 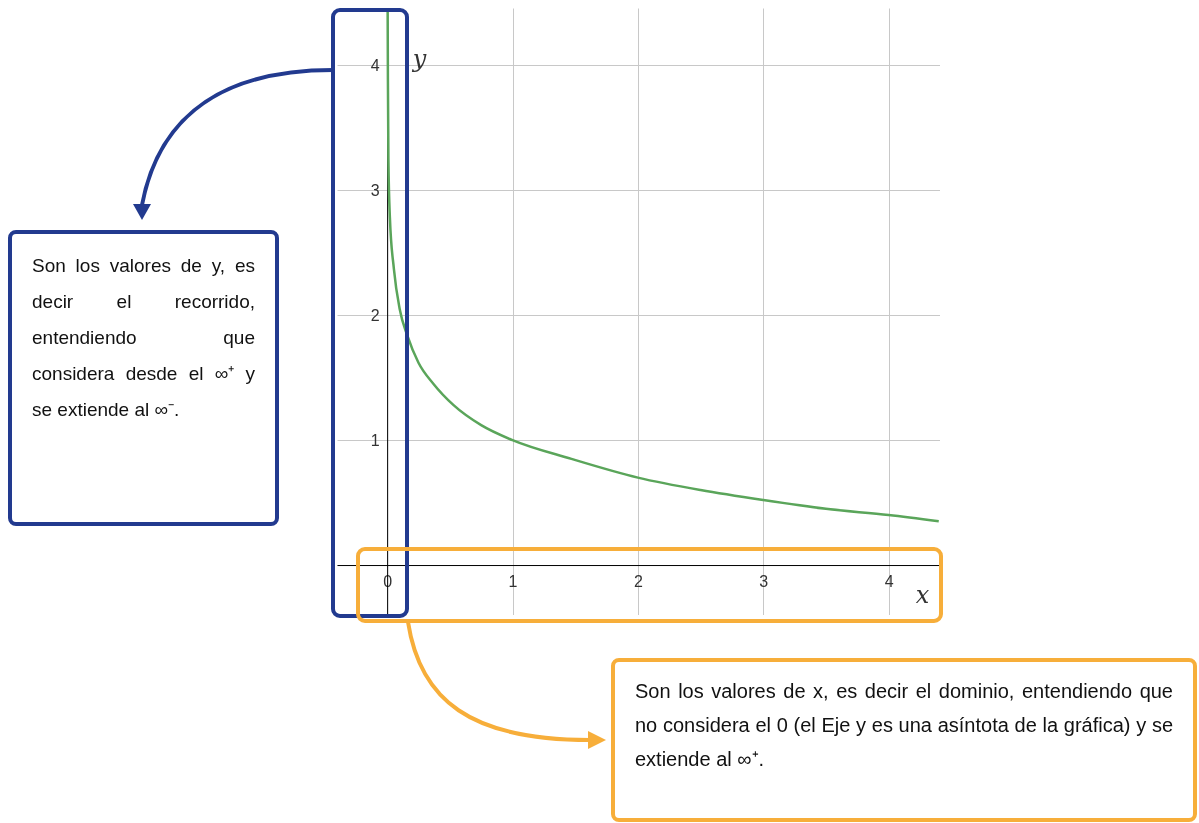 What do you see at coordinates (419, 58) in the screenshot?
I see `y-axis-title: y` at bounding box center [419, 58].